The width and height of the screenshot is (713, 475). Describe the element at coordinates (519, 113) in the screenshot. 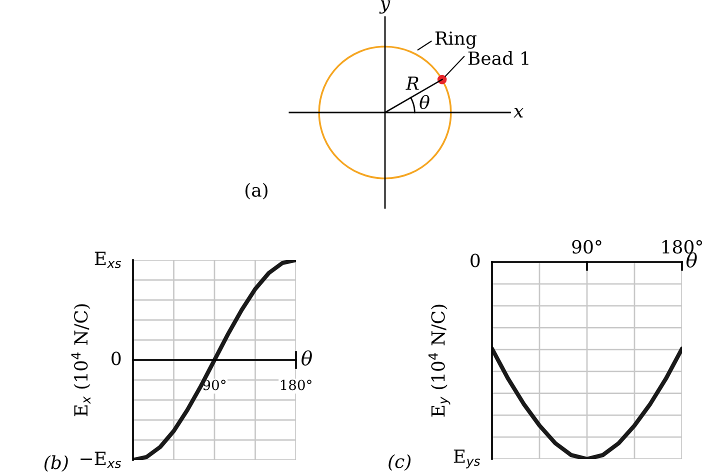

I see `text: x` at that location.